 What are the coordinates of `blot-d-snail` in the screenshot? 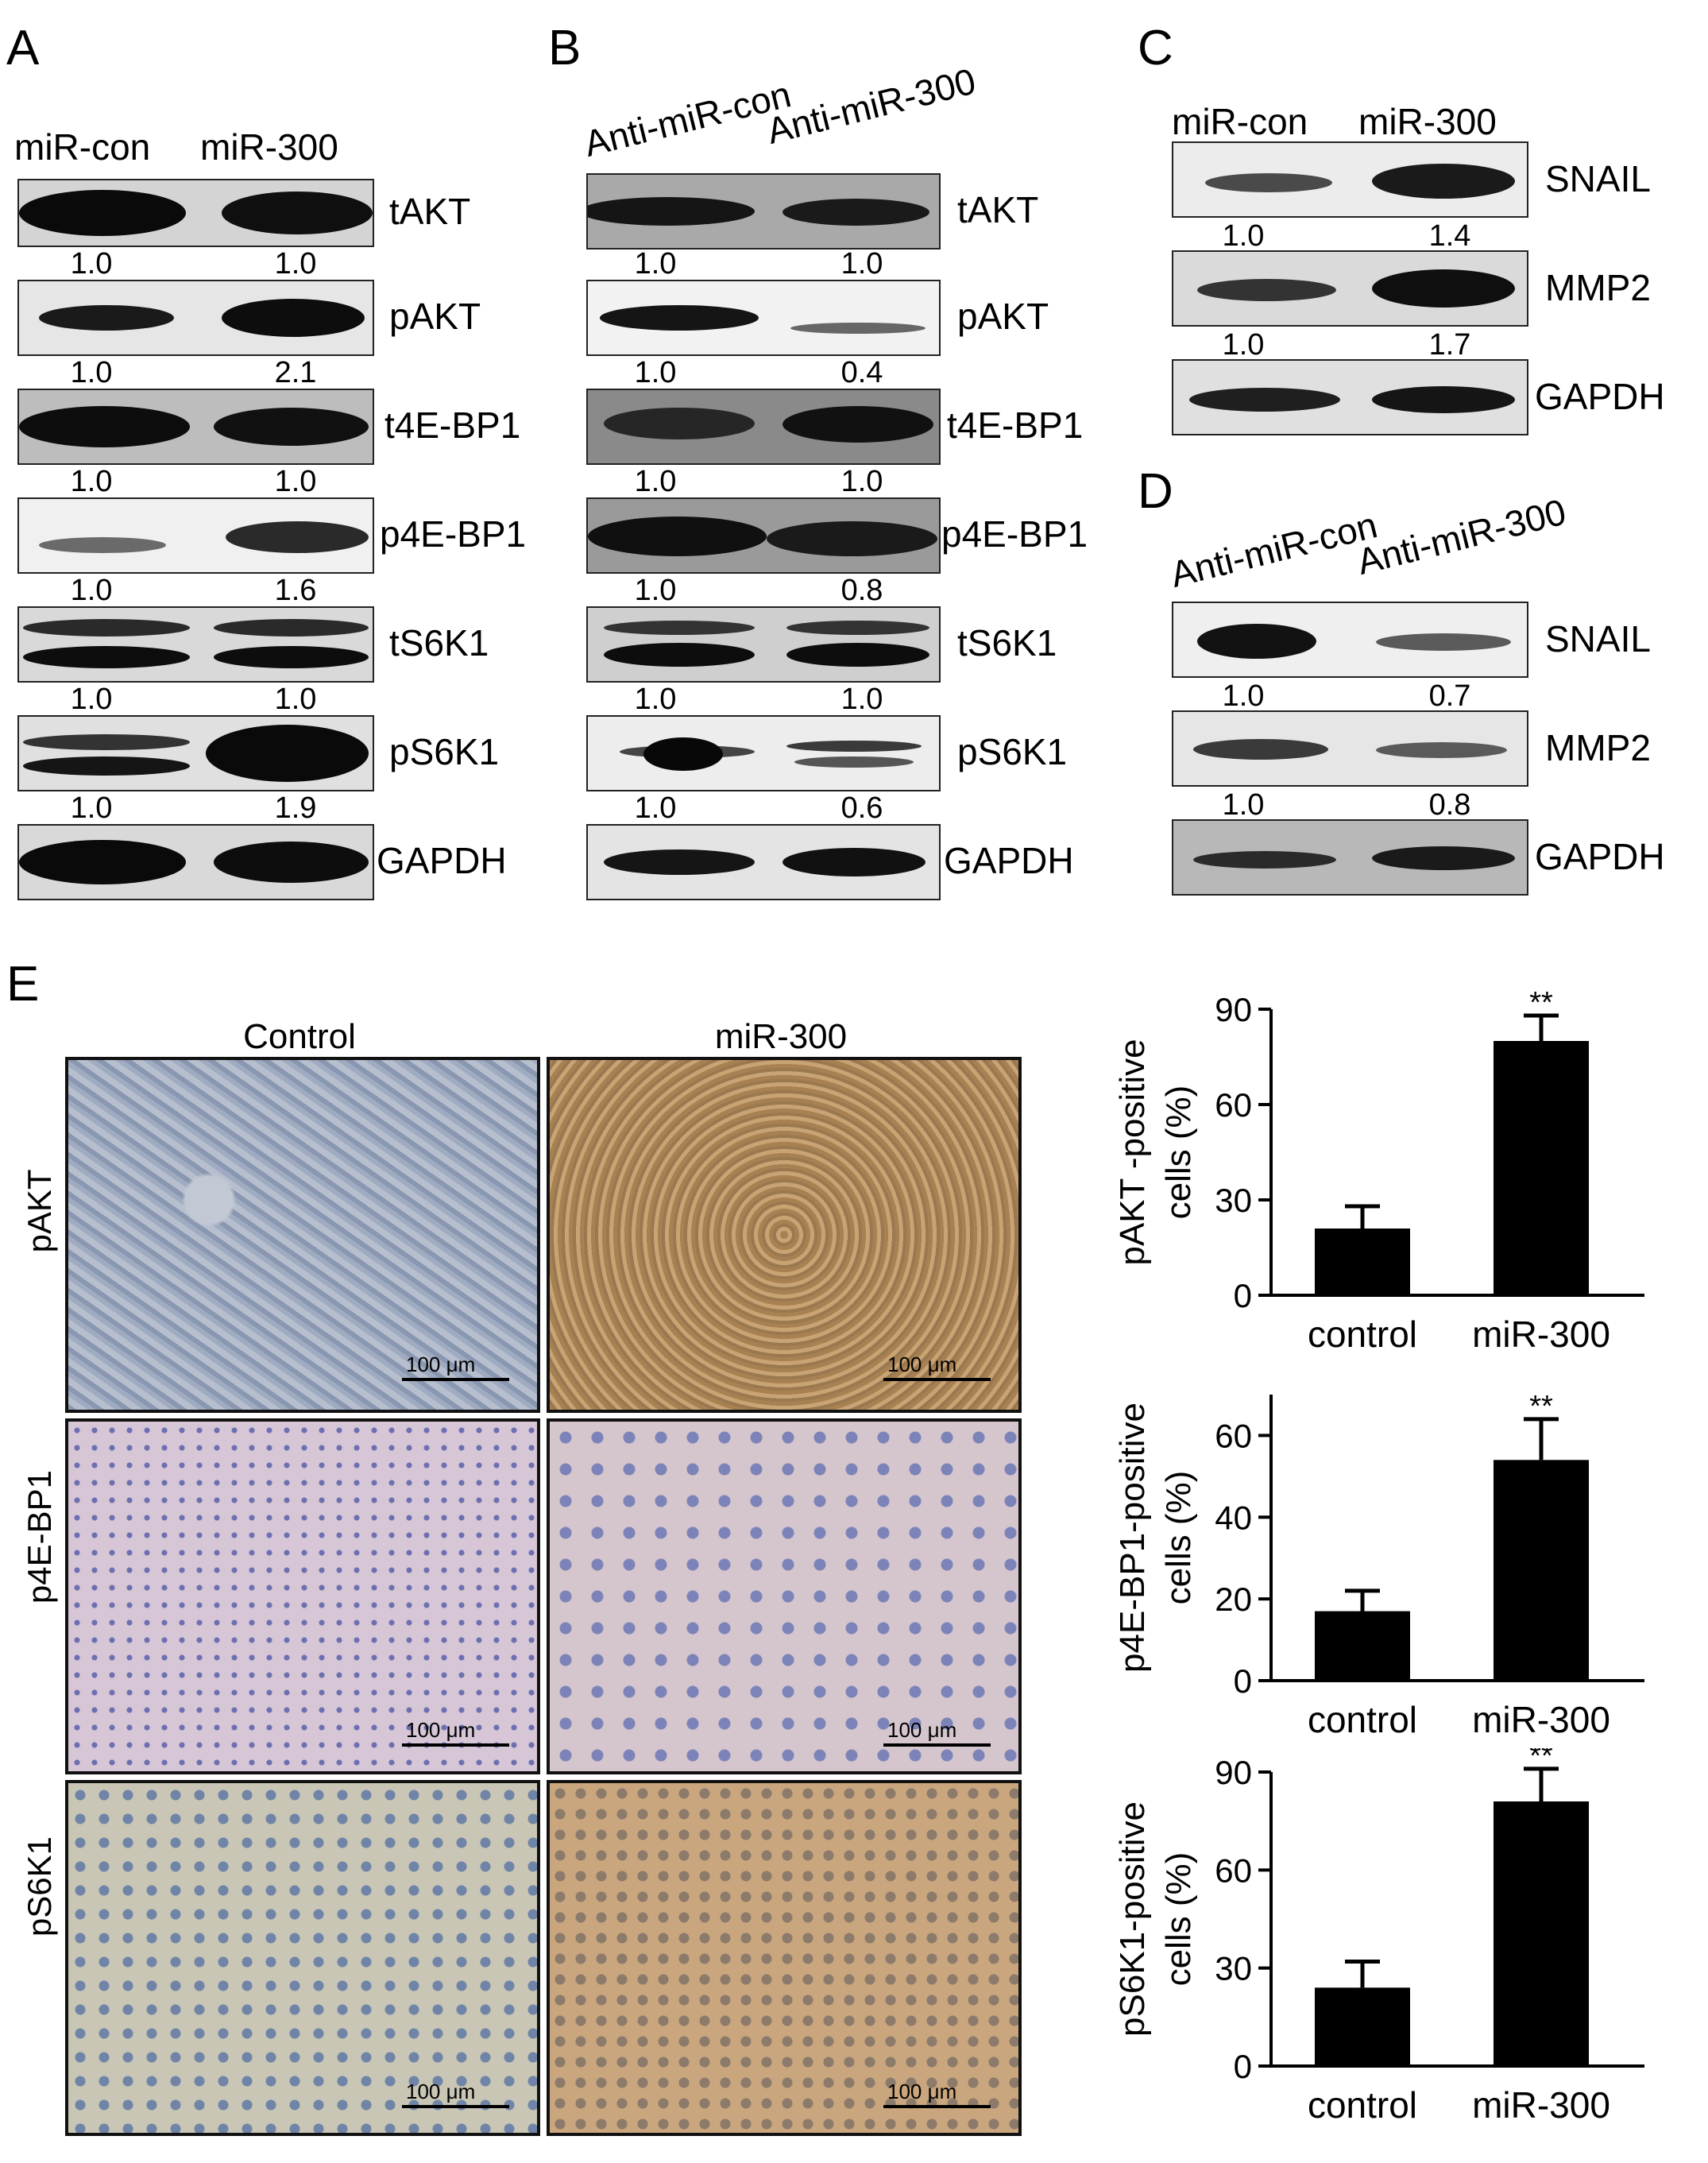 It's located at (1350, 640).